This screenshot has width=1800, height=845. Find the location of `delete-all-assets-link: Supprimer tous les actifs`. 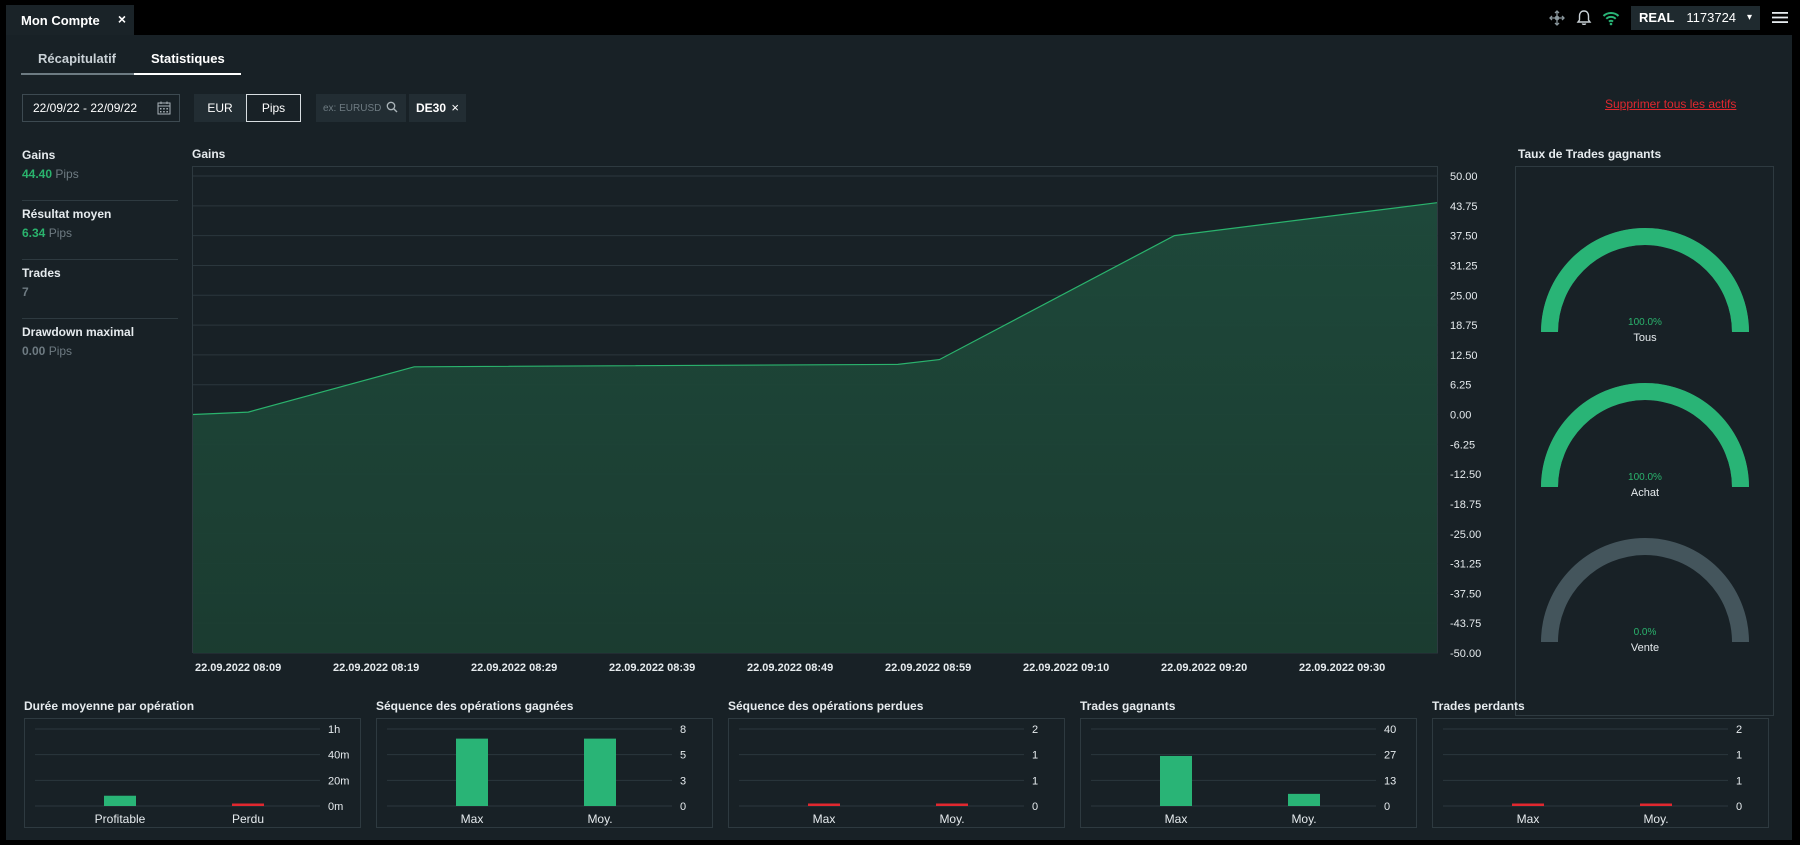

delete-all-assets-link: Supprimer tous les actifs is located at coordinates (1671, 104).